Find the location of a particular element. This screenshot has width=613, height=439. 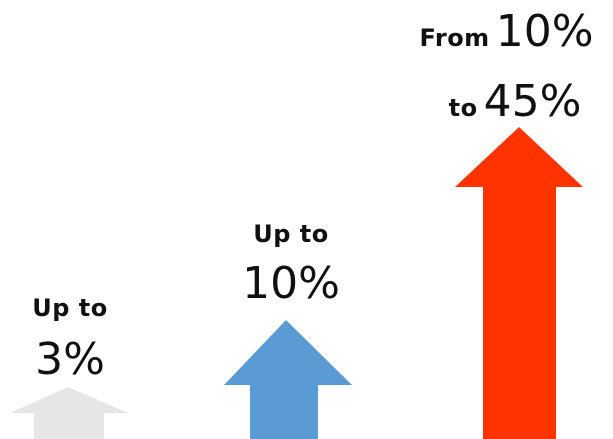

label-from: From is located at coordinates (454, 38).